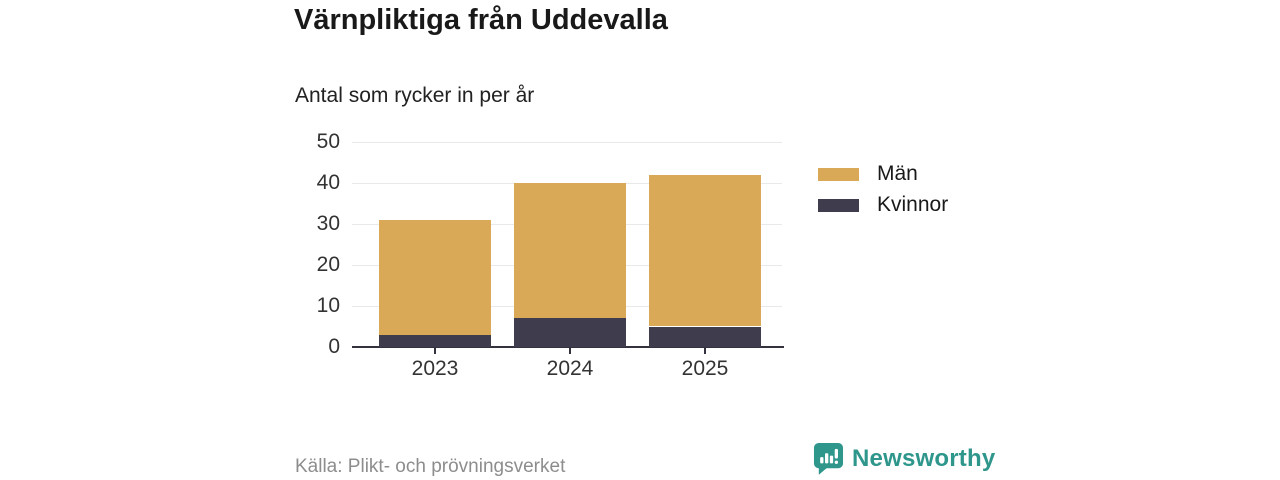  What do you see at coordinates (435, 368) in the screenshot?
I see `x-tick-label: 2023` at bounding box center [435, 368].